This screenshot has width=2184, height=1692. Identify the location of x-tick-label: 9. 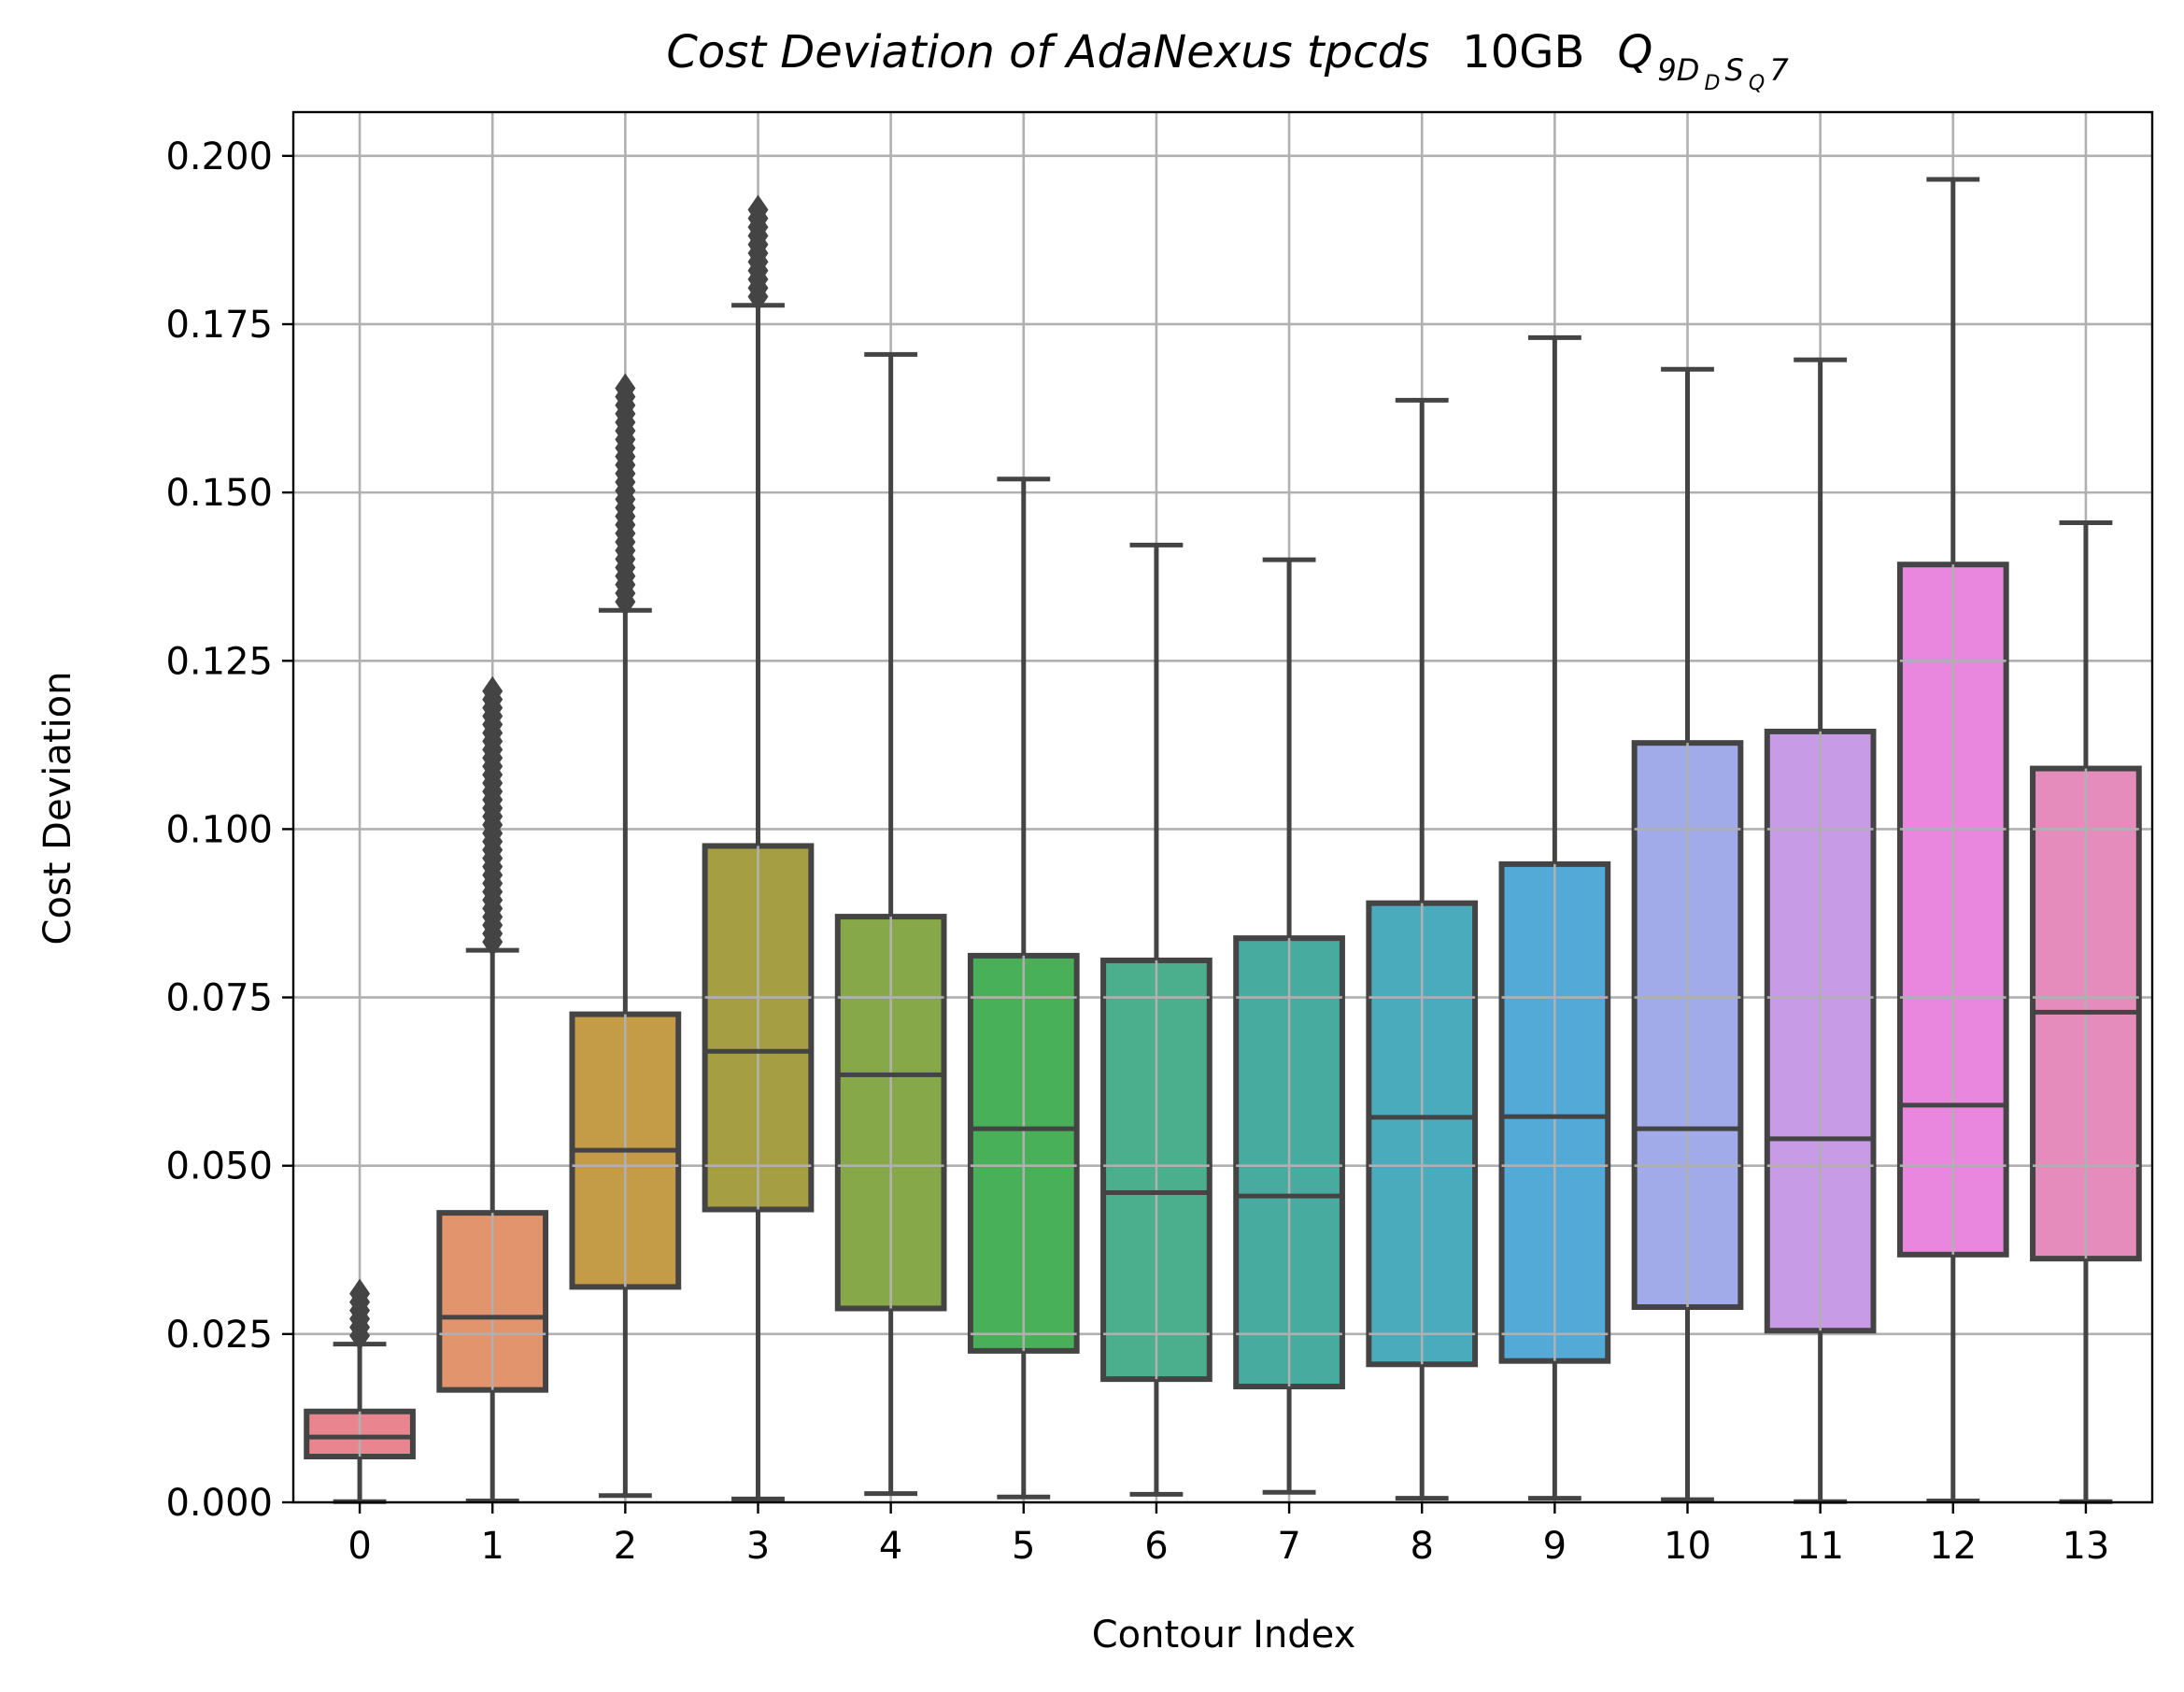
(1555, 1547).